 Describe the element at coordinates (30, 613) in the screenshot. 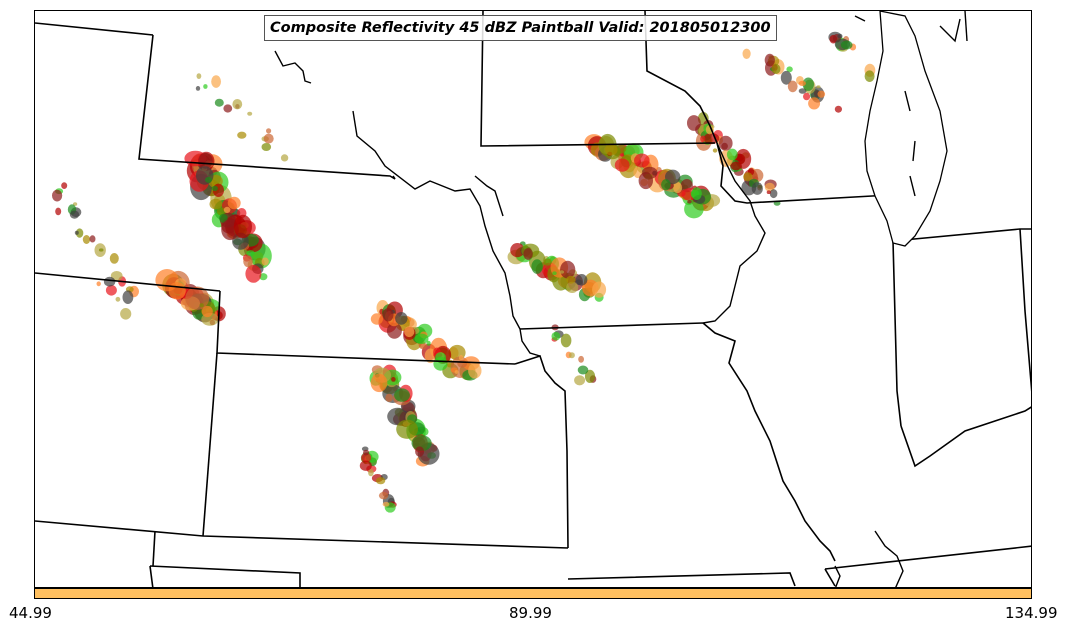

I see `colorbar-tick-min: 44.99` at that location.